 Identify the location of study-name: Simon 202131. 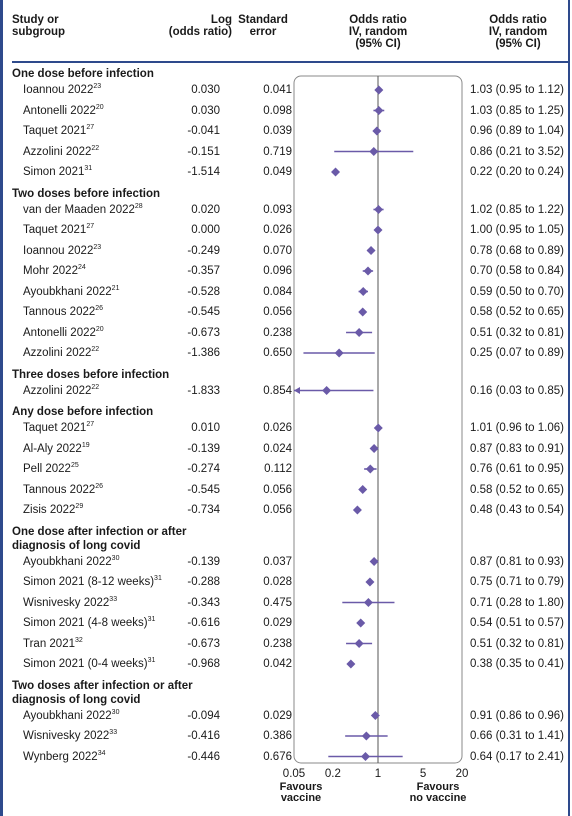
(57, 172).